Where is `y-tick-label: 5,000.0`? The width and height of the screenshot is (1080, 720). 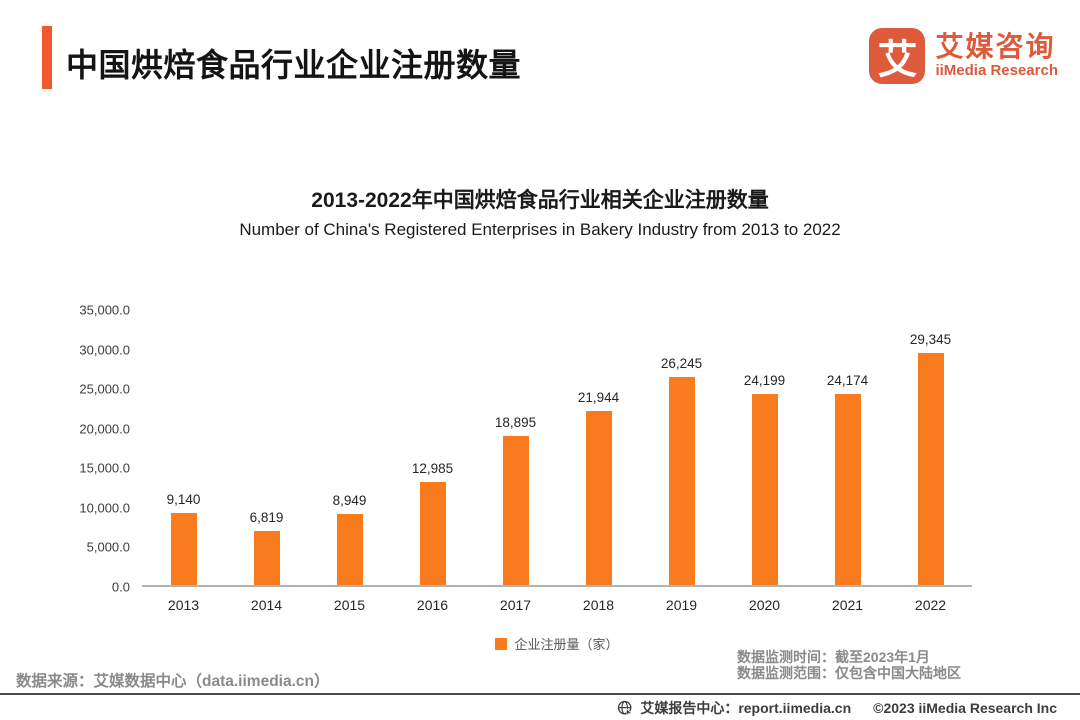
y-tick-label: 5,000.0 is located at coordinates (108, 547).